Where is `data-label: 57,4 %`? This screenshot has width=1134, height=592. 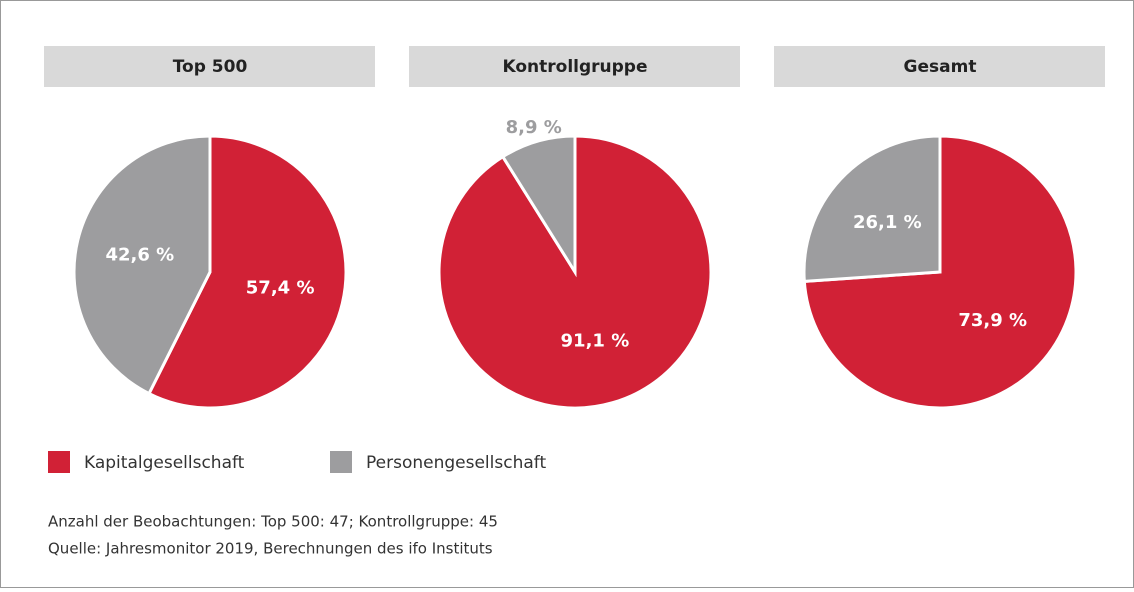
data-label: 57,4 % is located at coordinates (280, 288).